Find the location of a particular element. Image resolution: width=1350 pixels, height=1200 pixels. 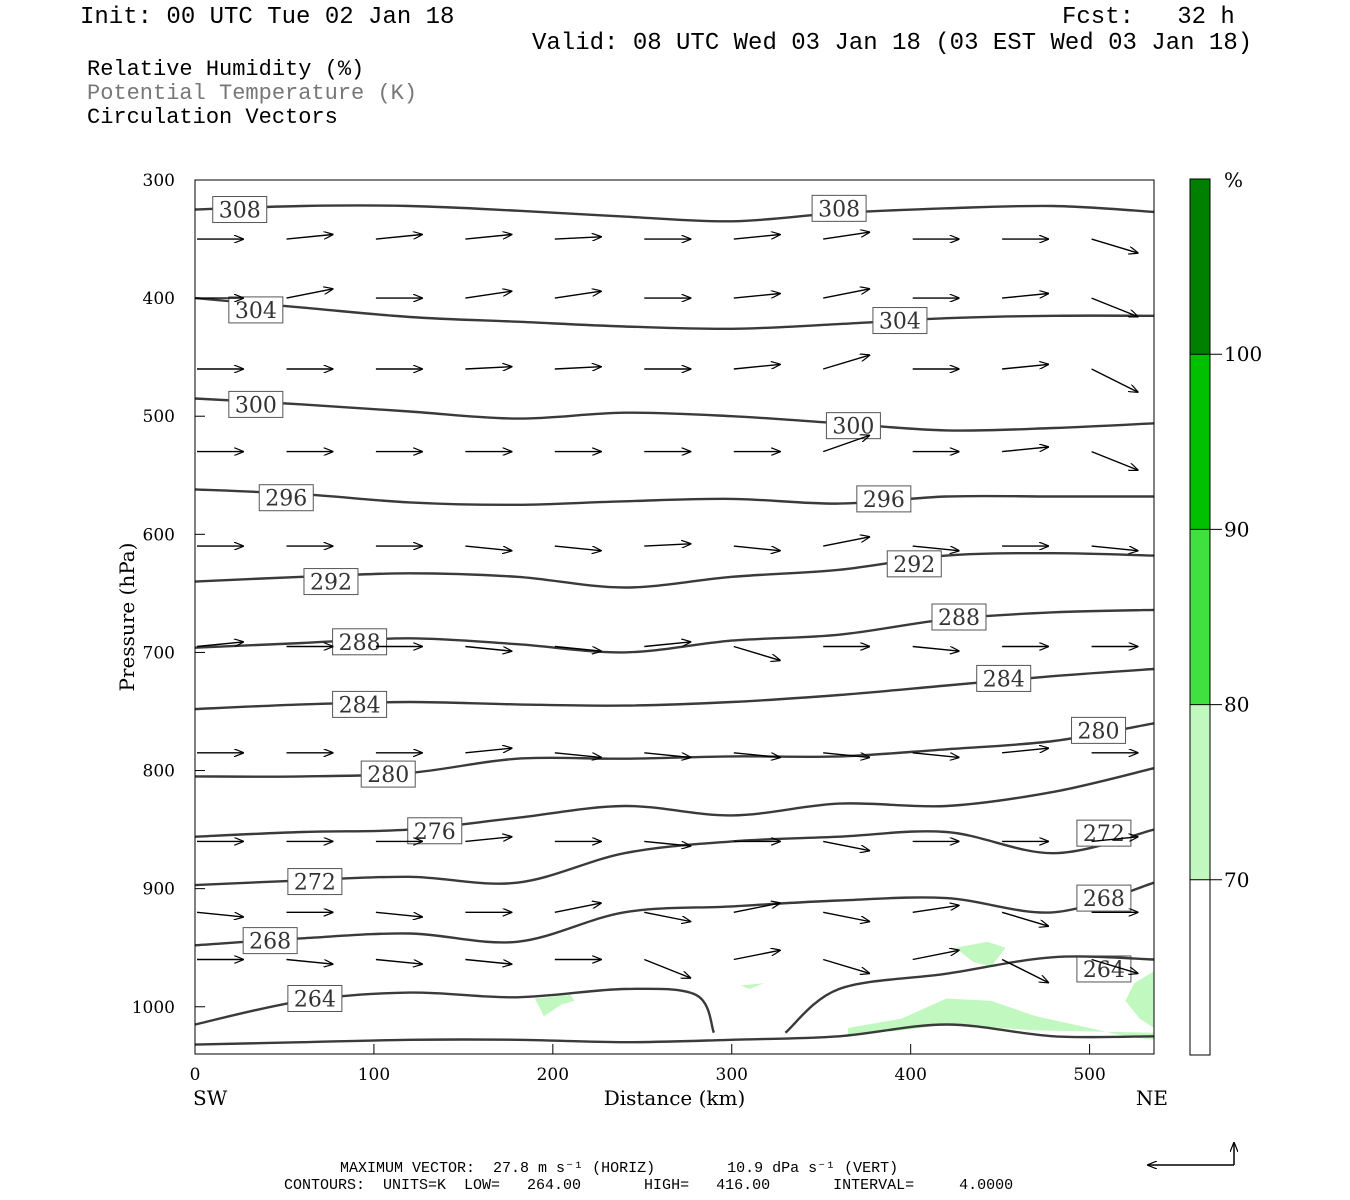

colorbar-level-label: 70 is located at coordinates (1236, 880).